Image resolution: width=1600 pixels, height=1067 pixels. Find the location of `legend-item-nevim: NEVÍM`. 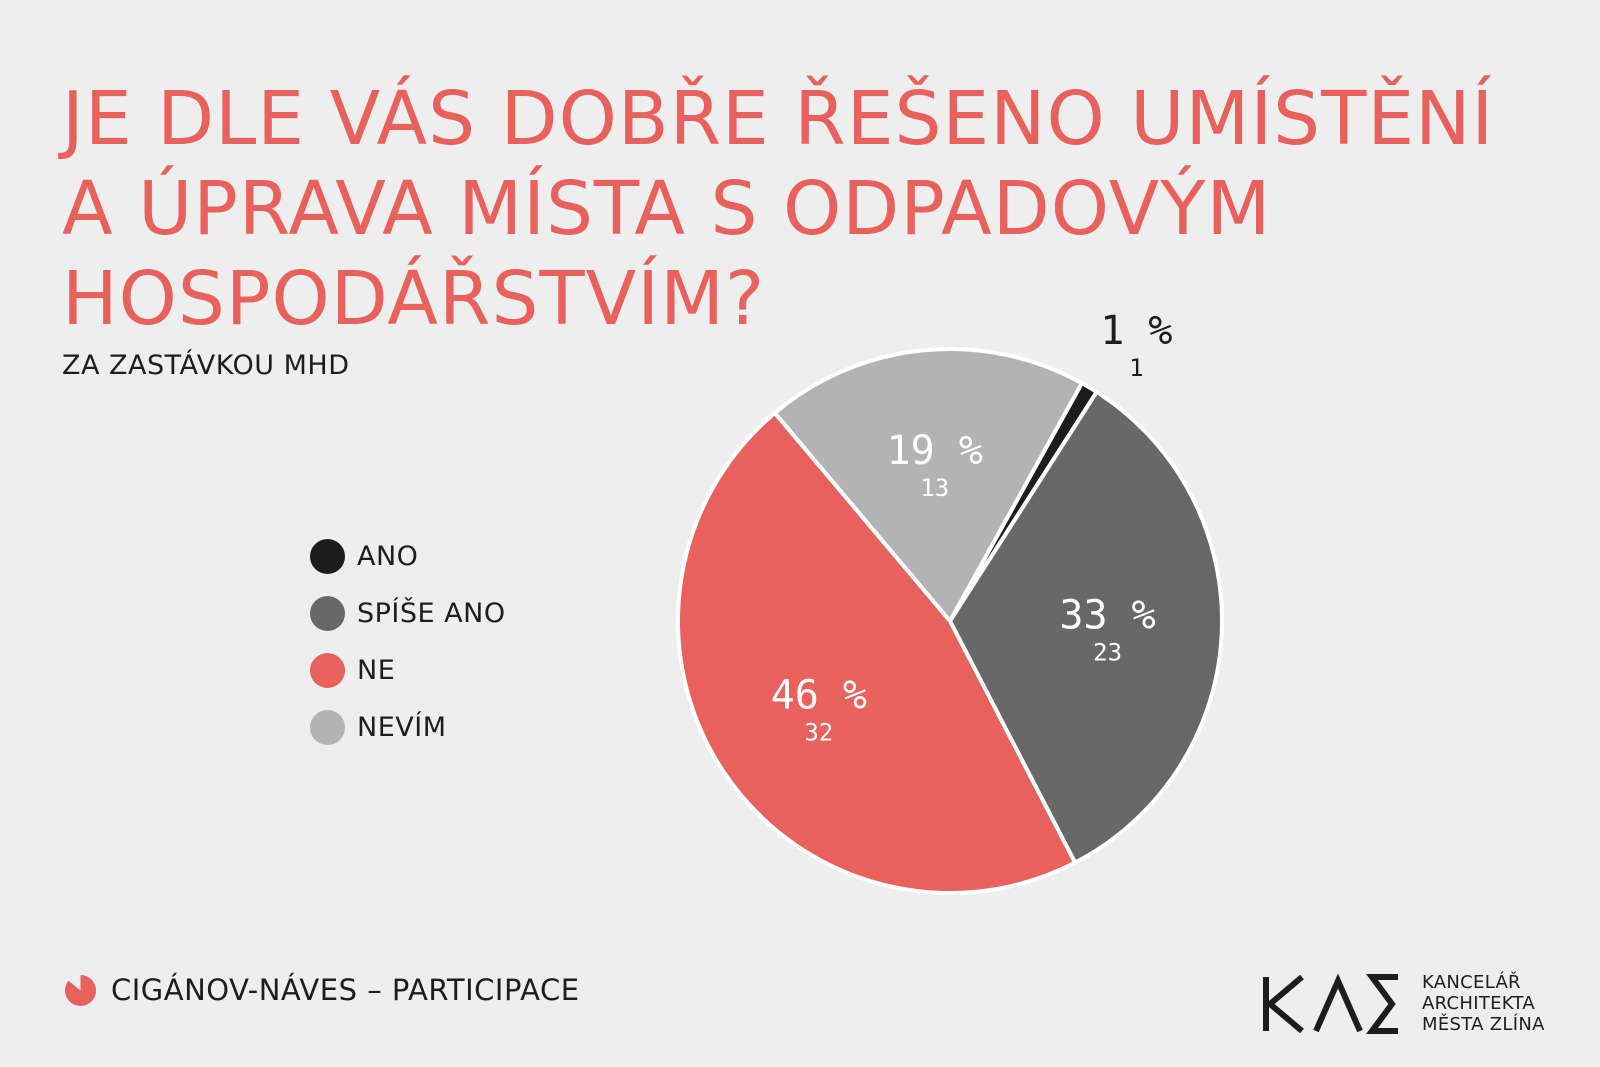

legend-item-nevim: NEVÍM is located at coordinates (408, 727).